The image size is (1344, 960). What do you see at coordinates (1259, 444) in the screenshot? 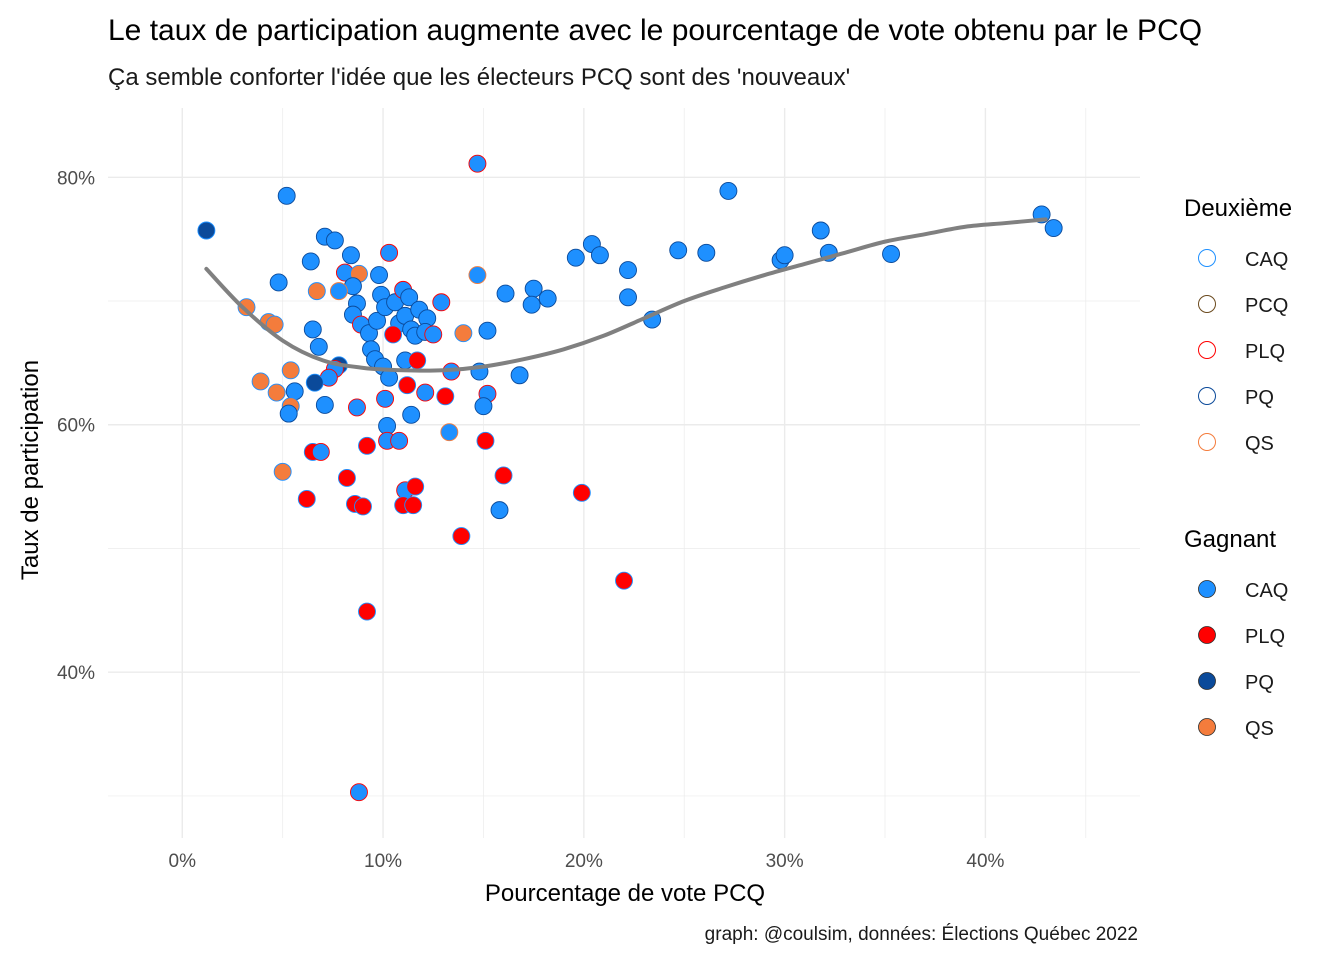
I see `legend-label-deuxieme: QS` at bounding box center [1259, 444].